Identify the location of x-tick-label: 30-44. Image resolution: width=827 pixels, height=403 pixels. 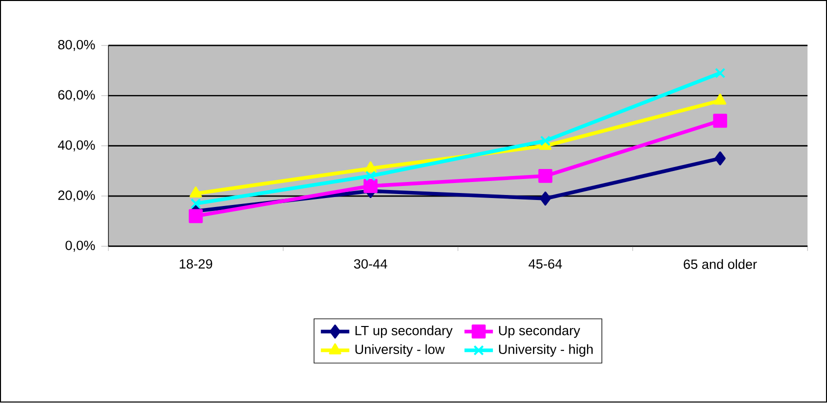
(371, 264).